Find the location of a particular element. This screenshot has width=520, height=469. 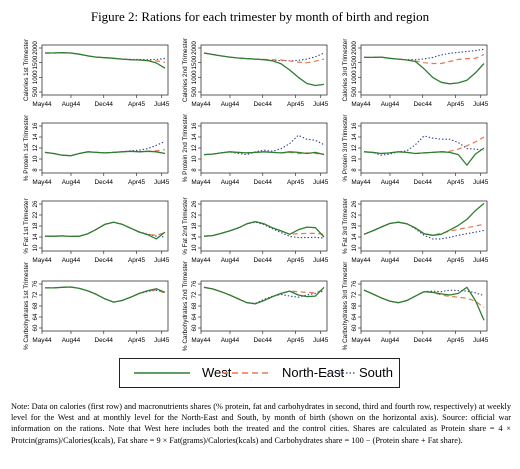

y-axis-label: % Protein 3rd Trimester is located at coordinates (345, 148).